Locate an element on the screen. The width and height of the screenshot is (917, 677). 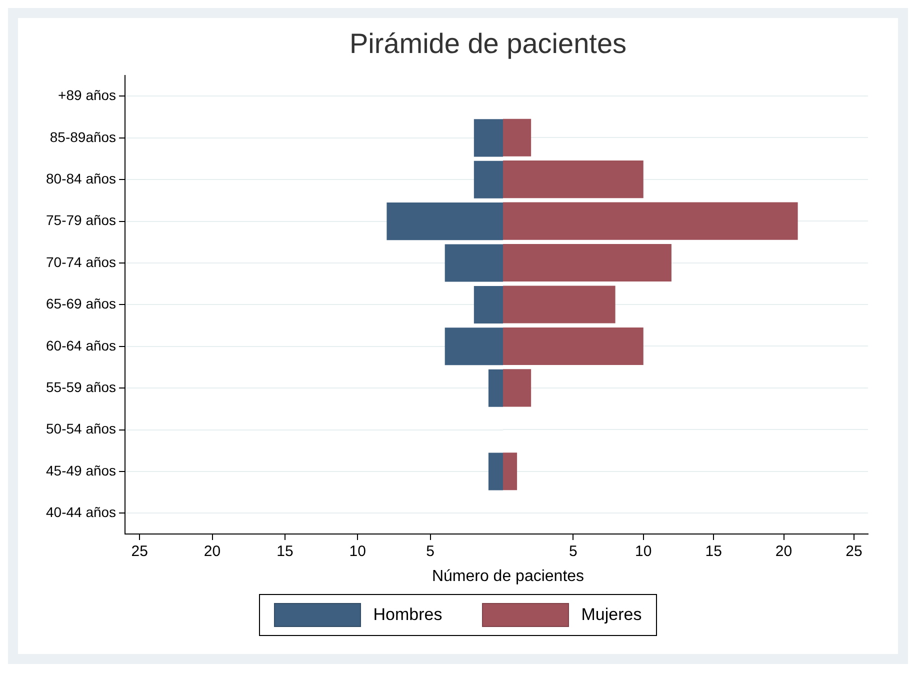
y-tick-label: 75-79 años is located at coordinates (81, 220).